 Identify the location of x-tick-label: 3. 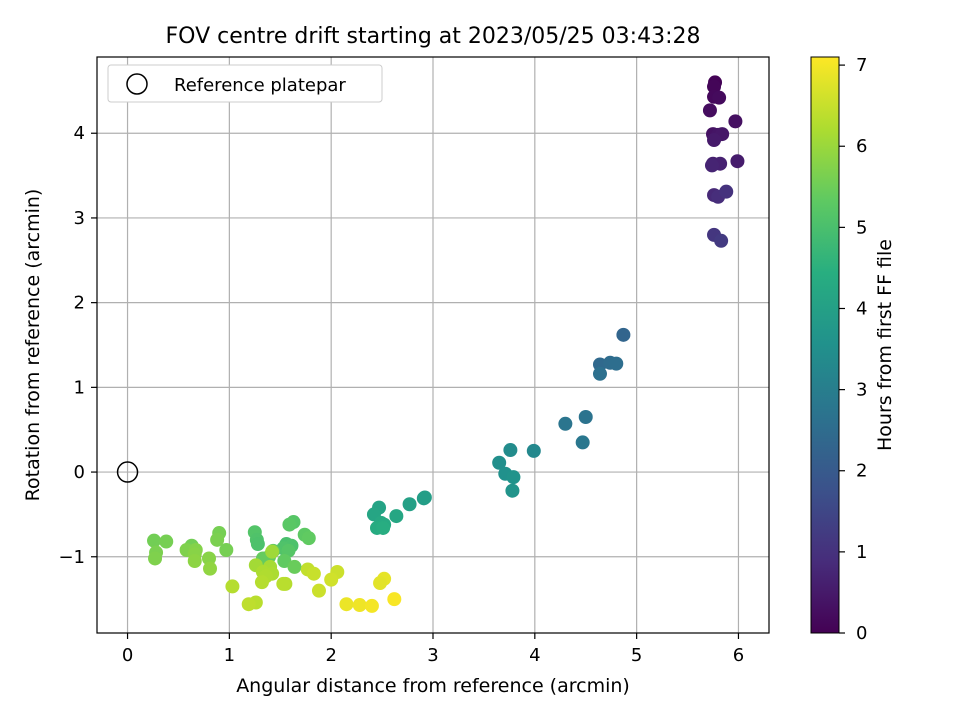
(432, 655).